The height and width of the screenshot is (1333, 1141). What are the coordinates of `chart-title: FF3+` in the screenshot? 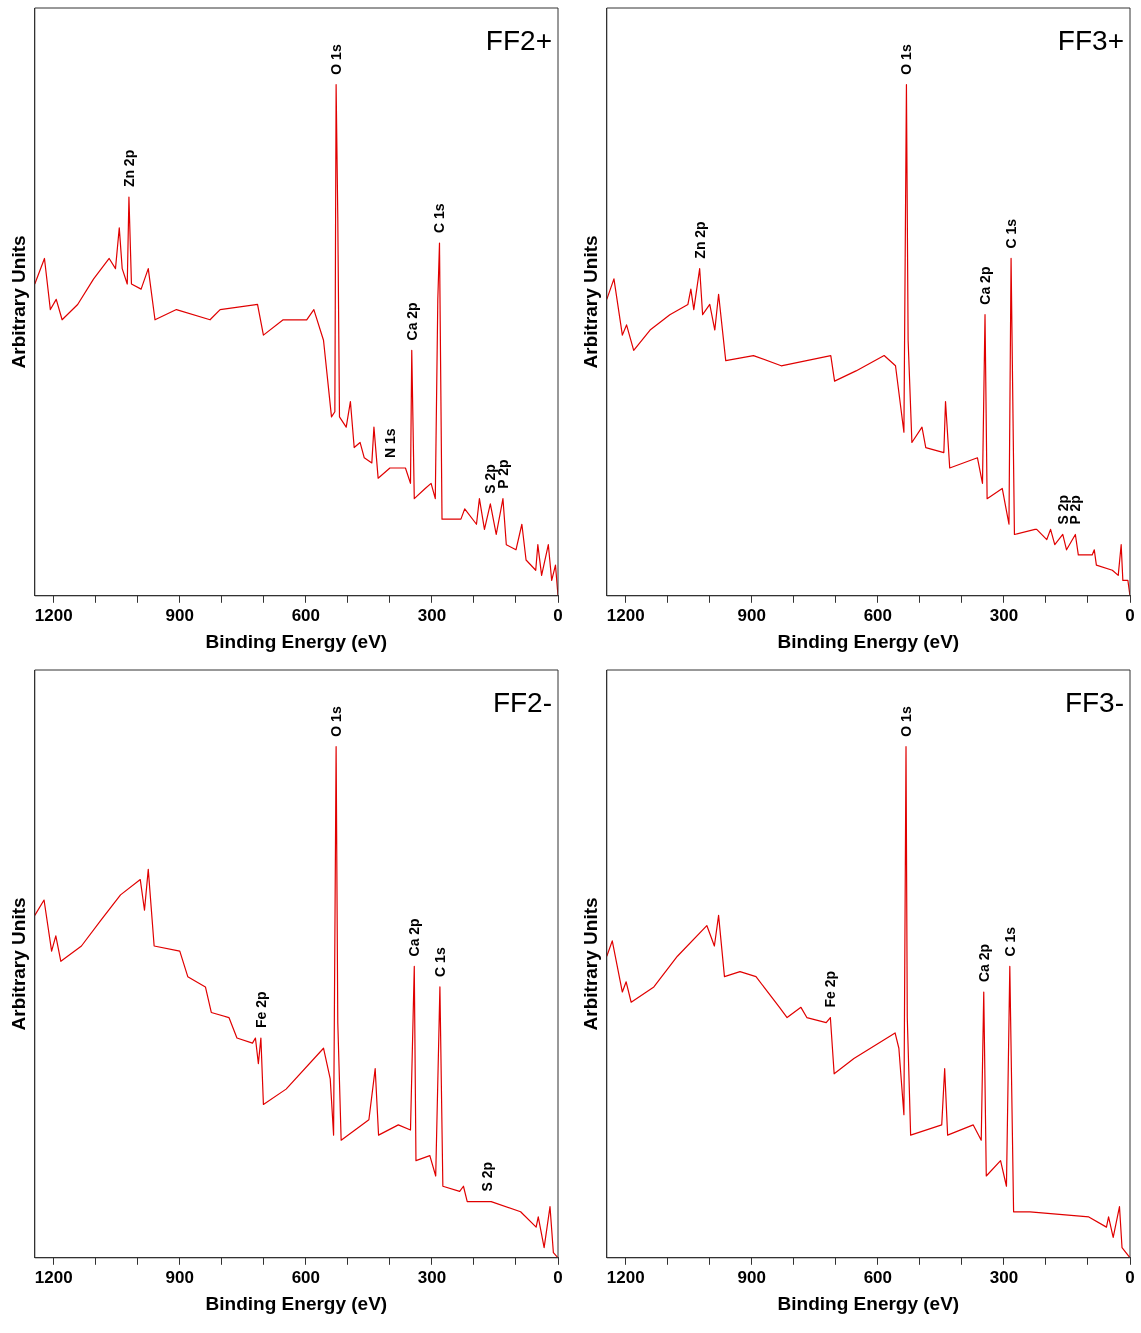 It's located at (1090, 40).